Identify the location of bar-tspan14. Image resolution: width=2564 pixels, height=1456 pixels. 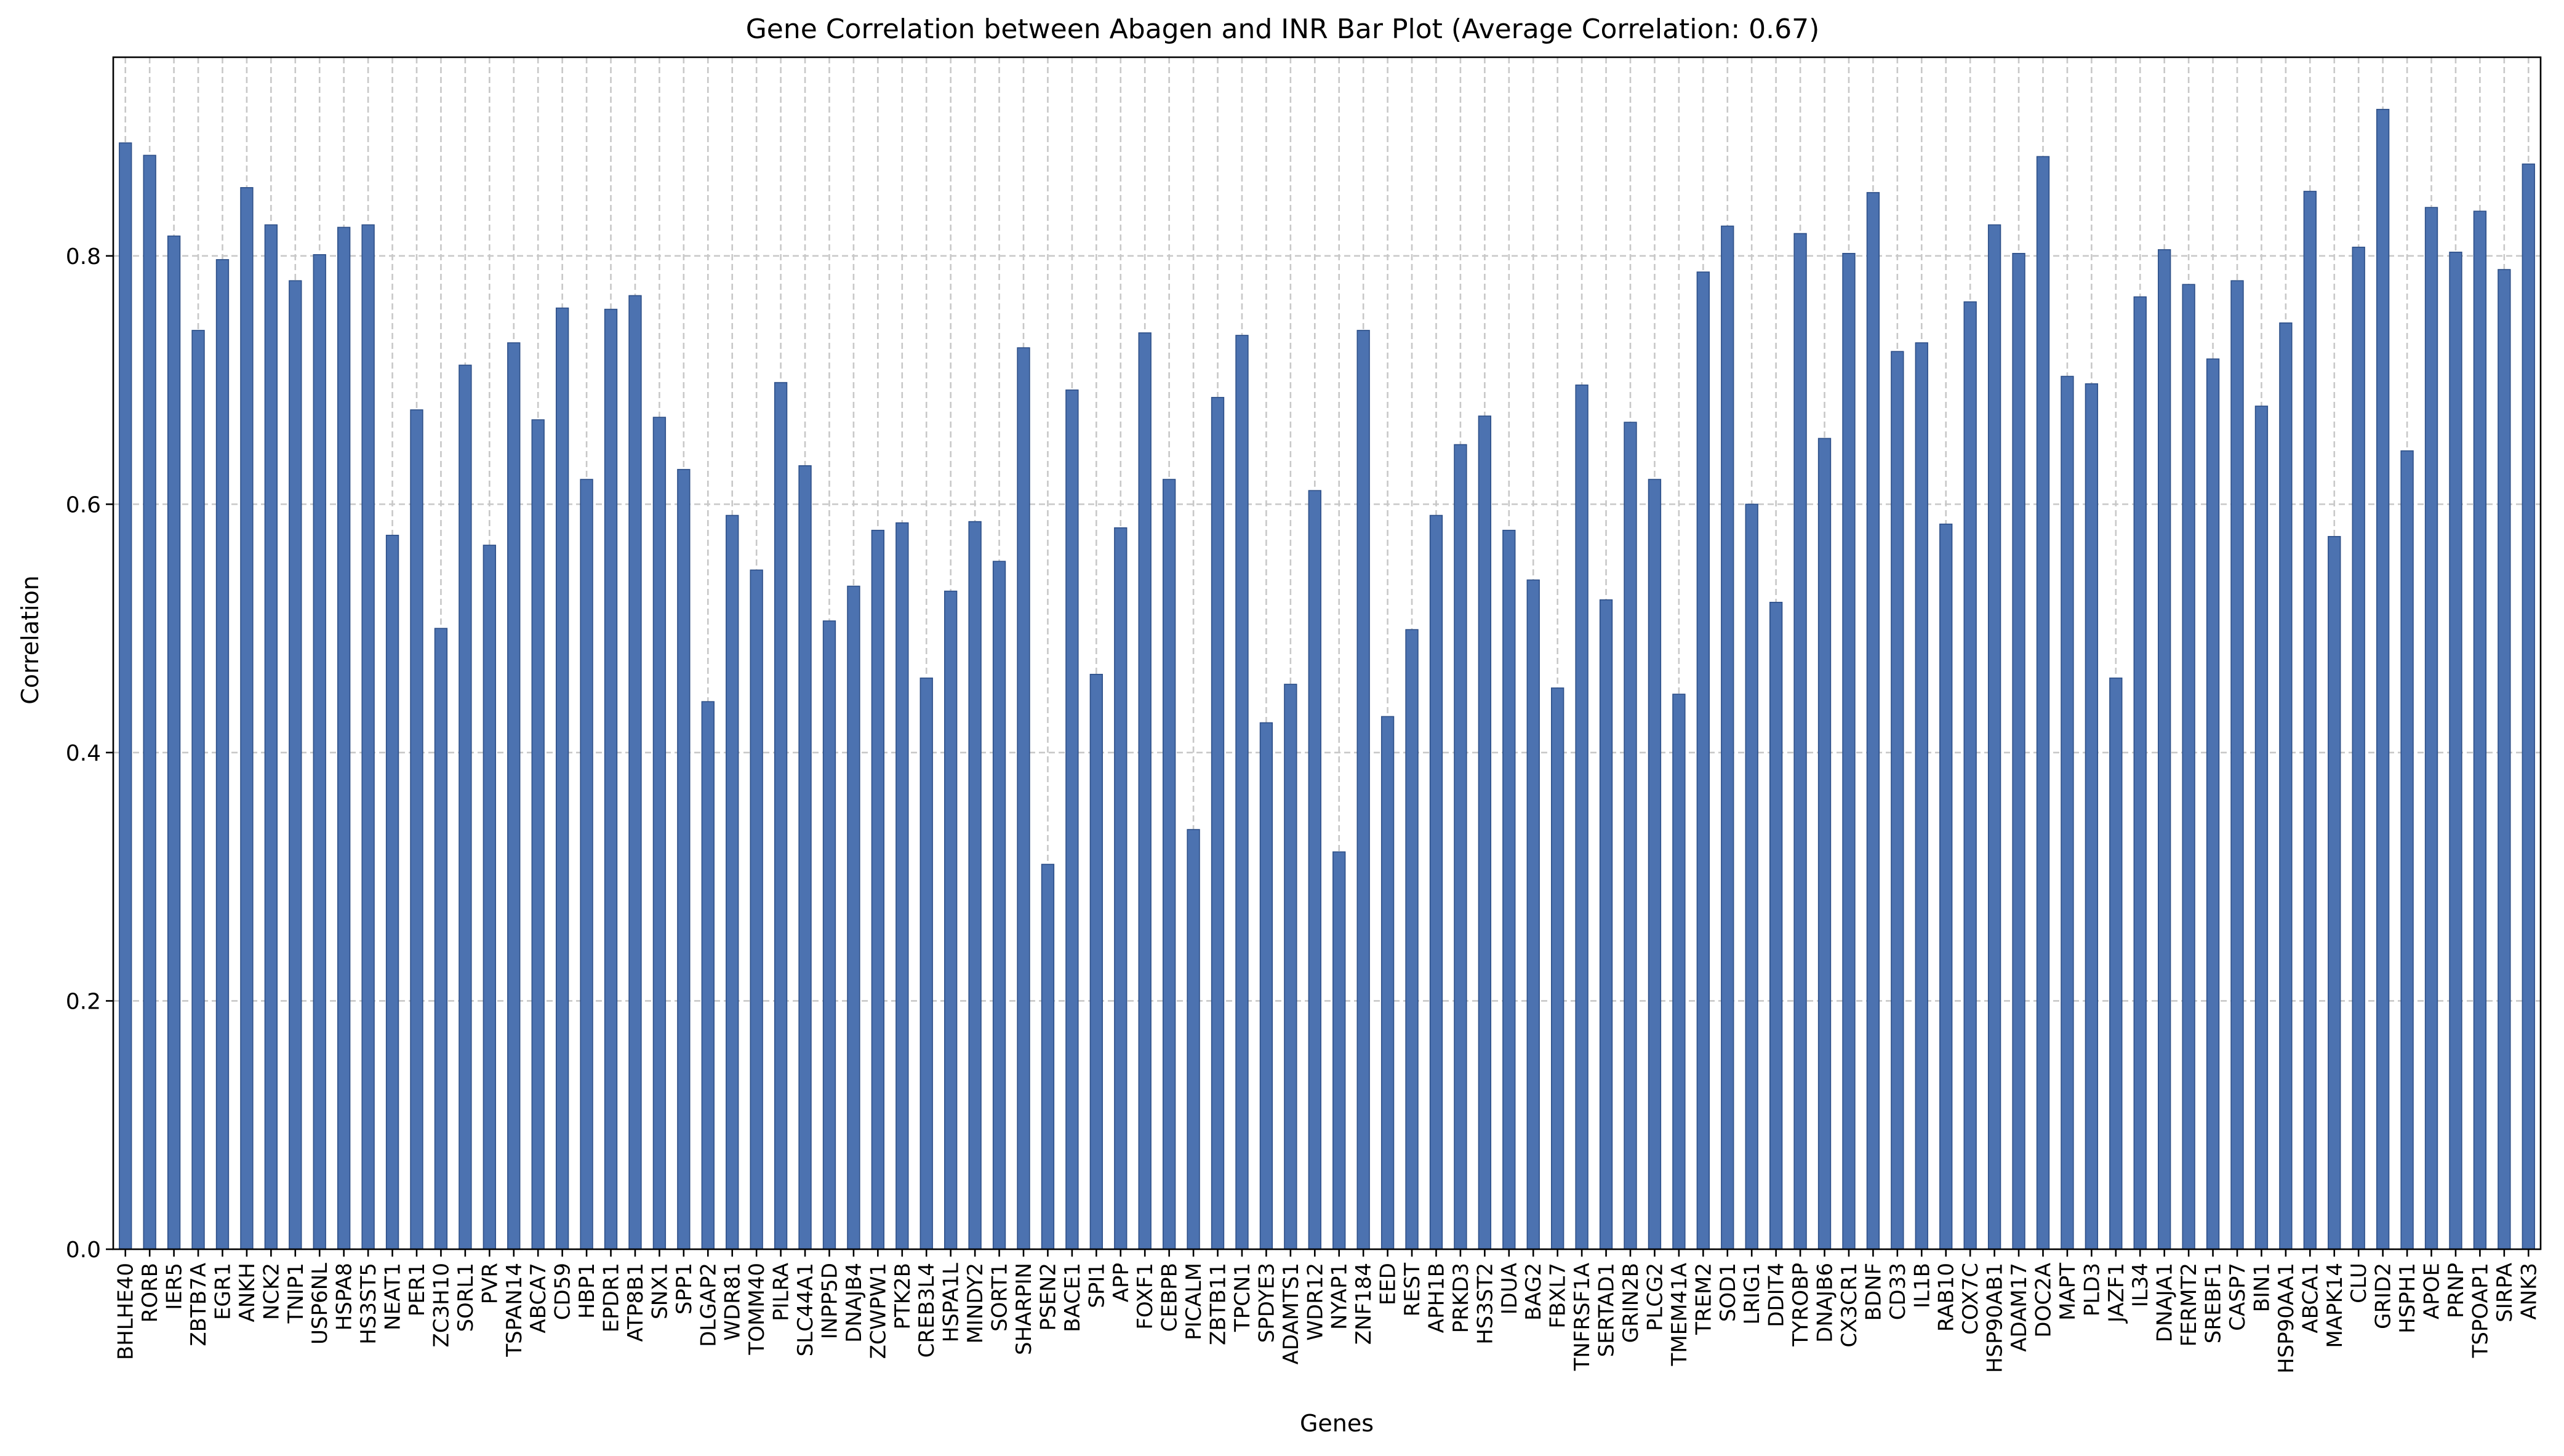
(514, 796).